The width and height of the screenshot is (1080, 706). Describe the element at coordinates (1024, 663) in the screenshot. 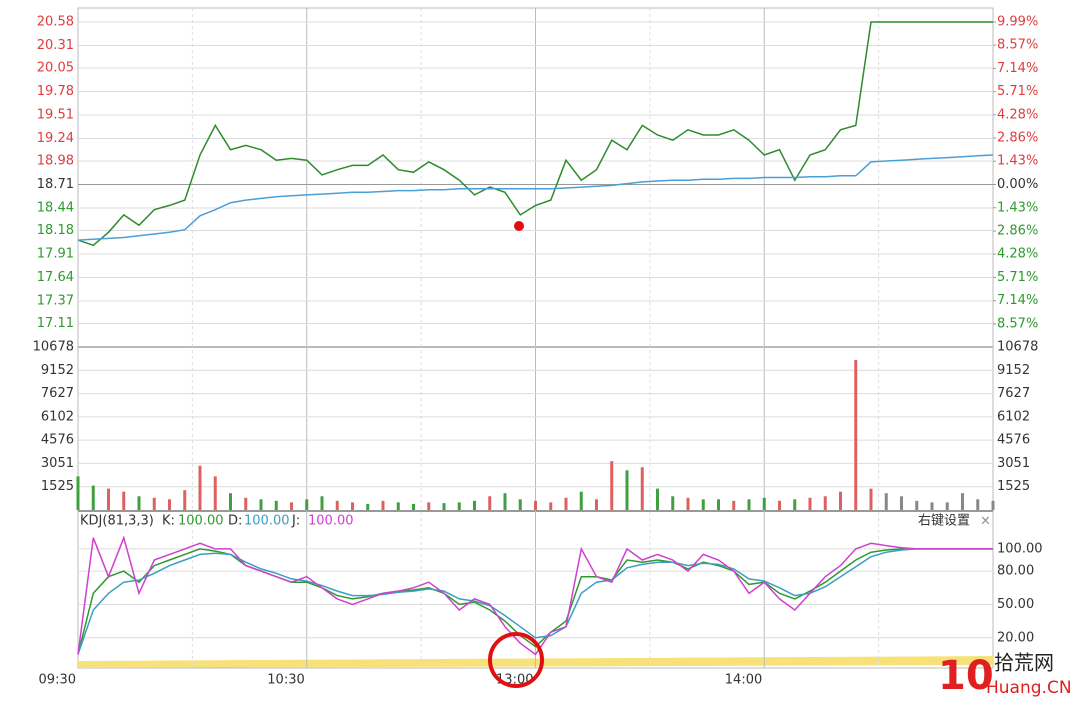

I see `watermark-site: 拾荒网` at that location.